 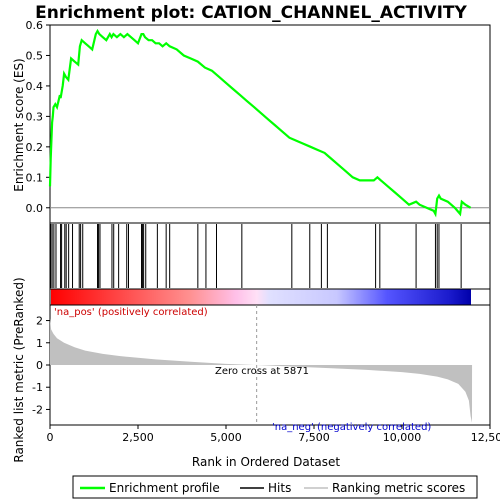 What do you see at coordinates (35, 86) in the screenshot?
I see `es-y-tick-label: 0.4` at bounding box center [35, 86].